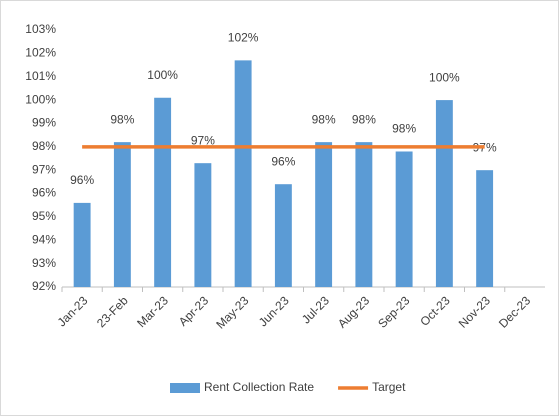 The height and width of the screenshot is (417, 560). Describe the element at coordinates (44, 146) in the screenshot. I see `y-tick-label: 98%` at that location.